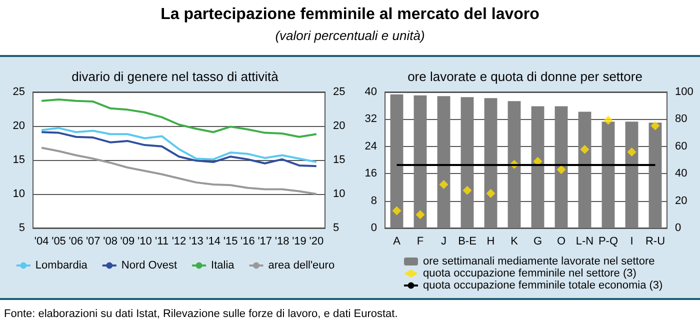 This screenshot has width=700, height=328. Describe the element at coordinates (632, 242) in the screenshot. I see `x-tick-label: I` at that location.